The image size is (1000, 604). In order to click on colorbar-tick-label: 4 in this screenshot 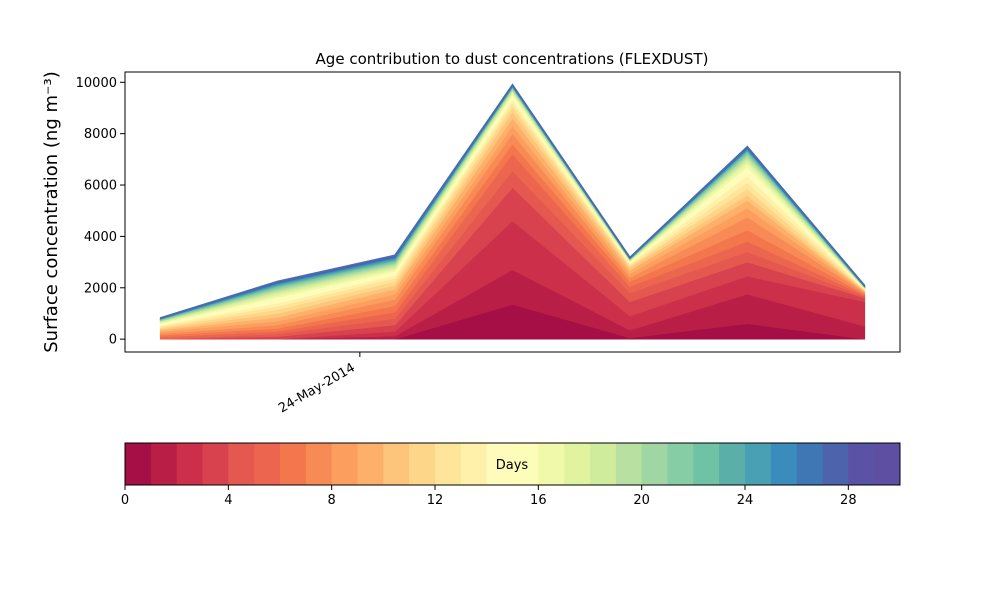, I will do `click(228, 500)`.